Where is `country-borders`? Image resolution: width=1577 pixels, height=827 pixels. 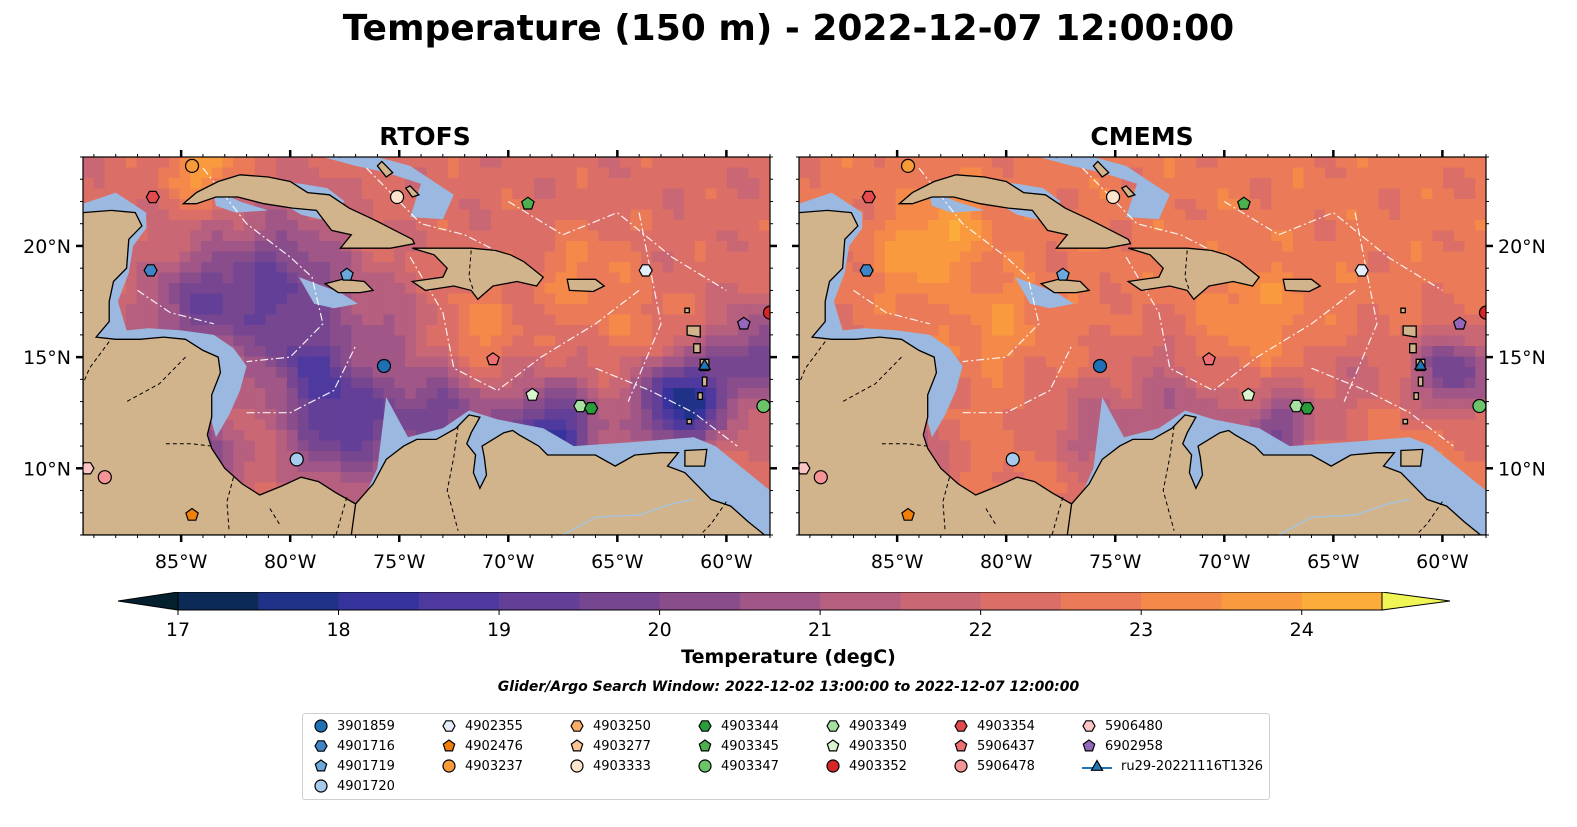 country-borders is located at coordinates (405, 392).